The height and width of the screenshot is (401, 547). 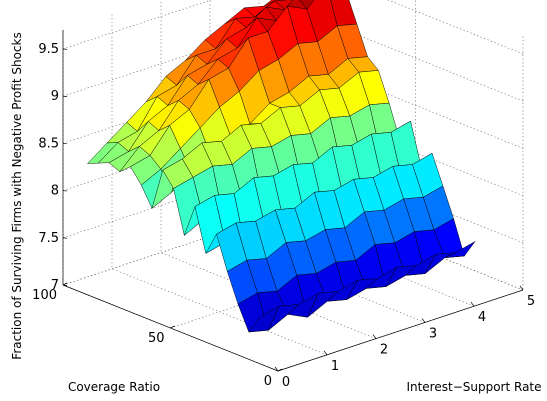 What do you see at coordinates (48, 238) in the screenshot?
I see `z-tick-label: 7.5` at bounding box center [48, 238].